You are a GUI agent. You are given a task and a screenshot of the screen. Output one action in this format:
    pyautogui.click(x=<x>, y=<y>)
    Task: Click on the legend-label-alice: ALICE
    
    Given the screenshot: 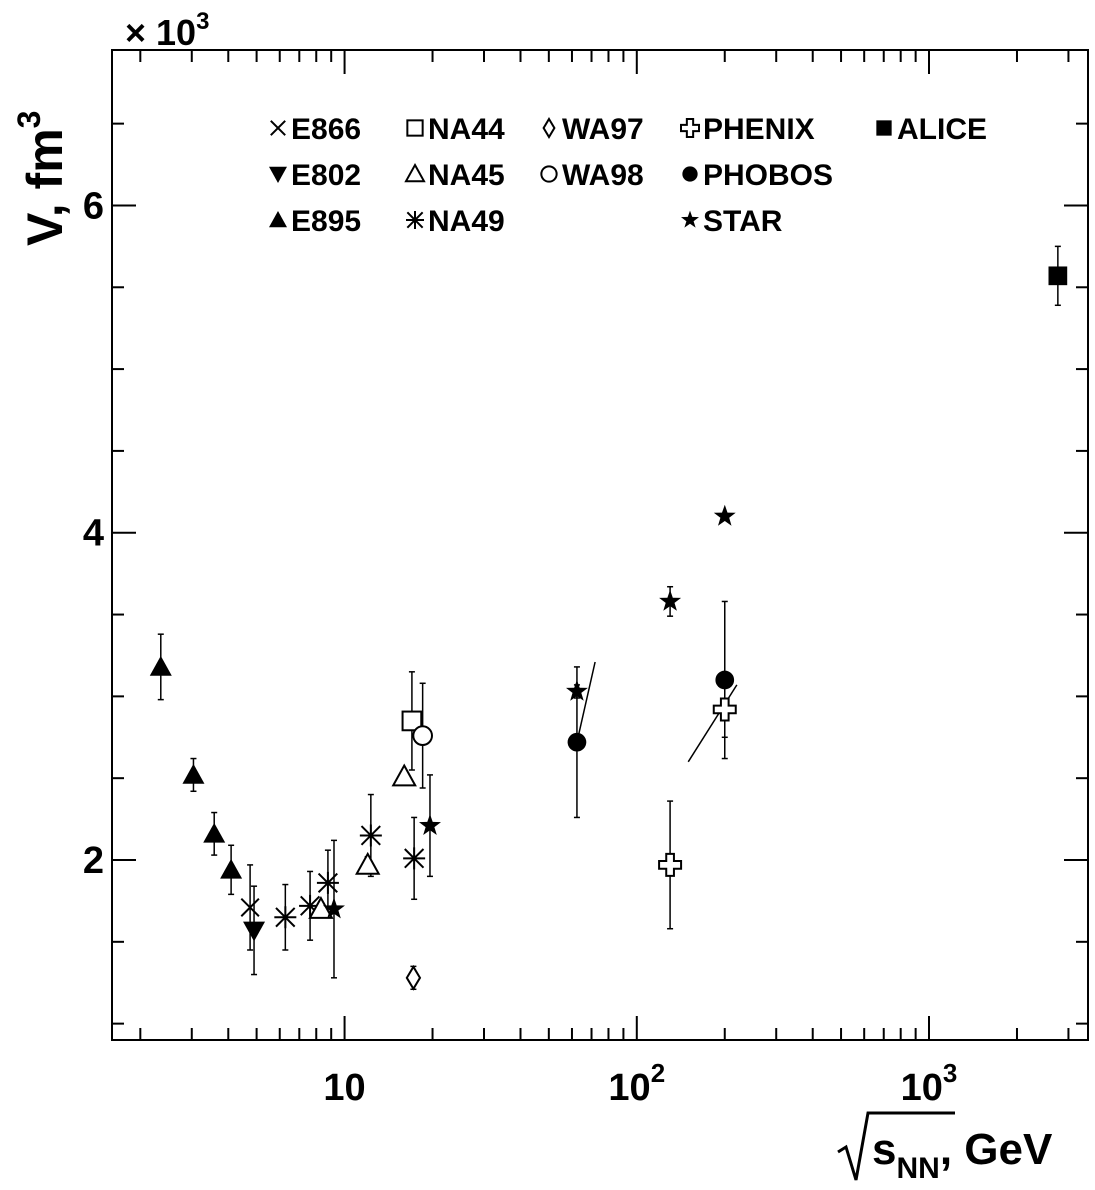 What is the action you would take?
    pyautogui.click(x=942, y=129)
    